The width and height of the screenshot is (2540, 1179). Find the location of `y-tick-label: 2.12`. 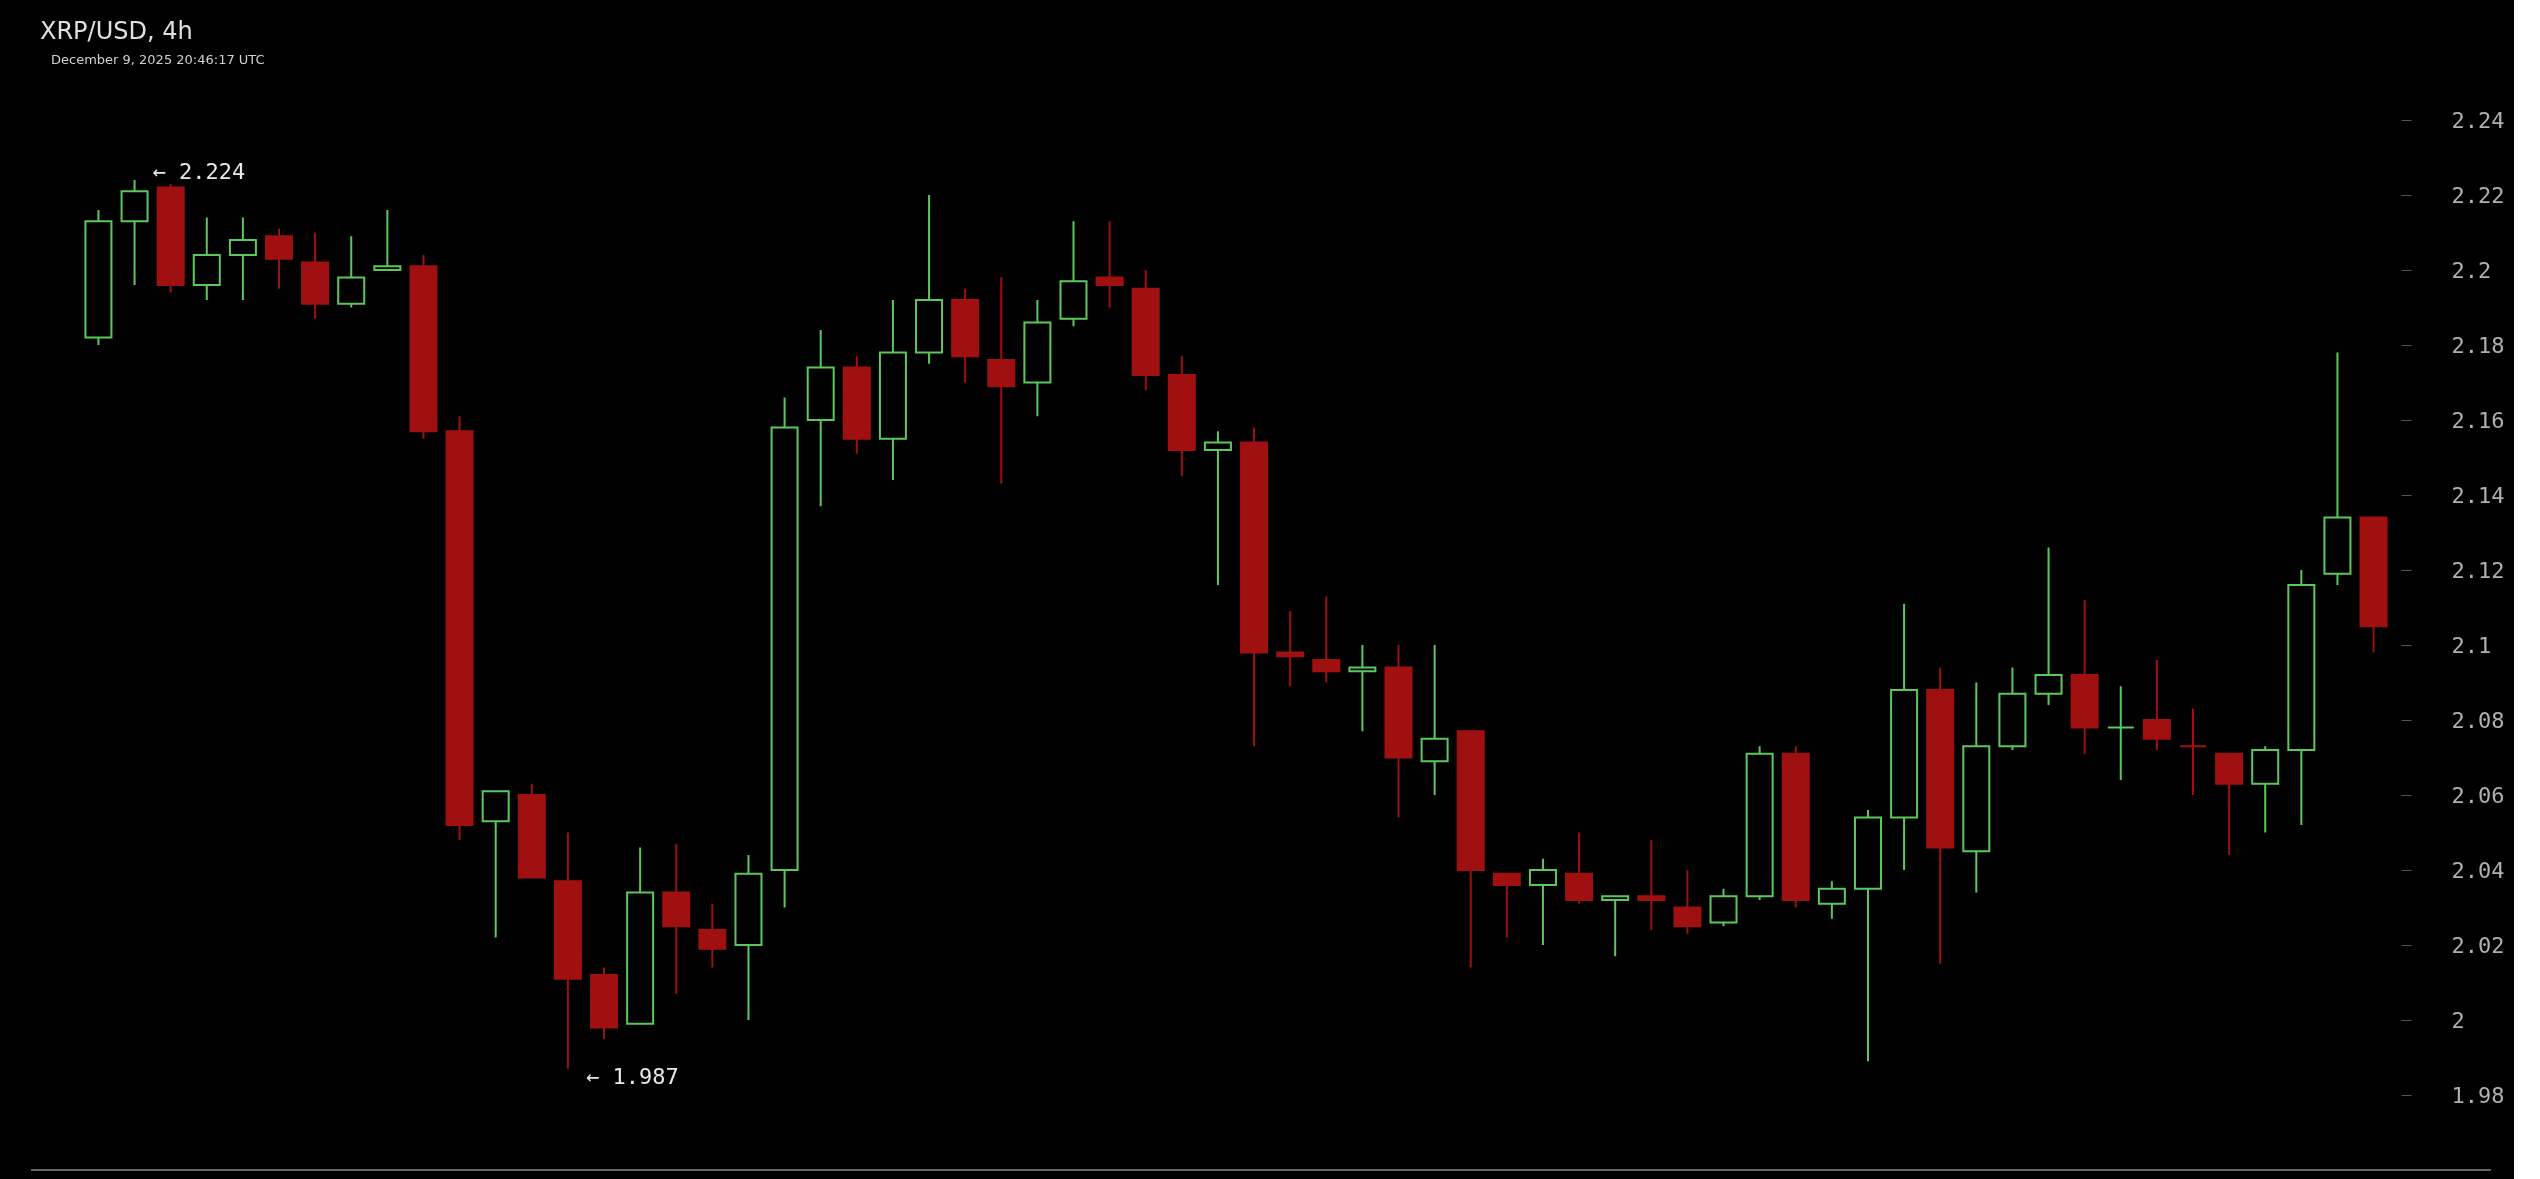

y-tick-label: 2.12 is located at coordinates (2478, 570).